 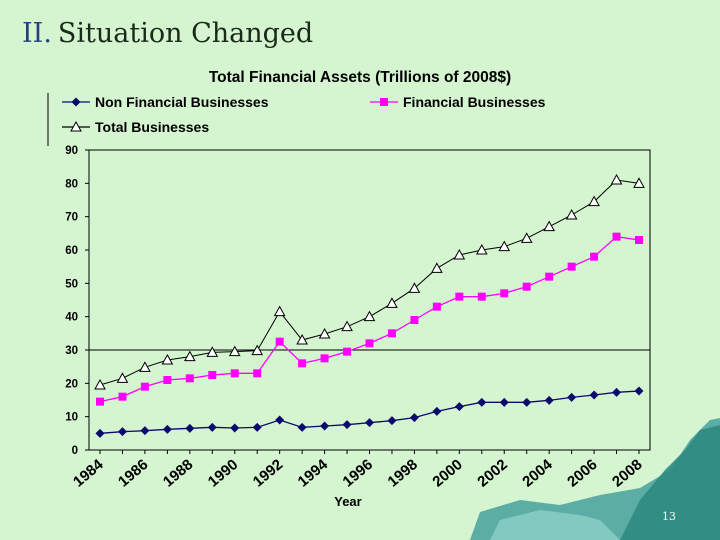 What do you see at coordinates (88, 473) in the screenshot?
I see `x-tick-label: 1984` at bounding box center [88, 473].